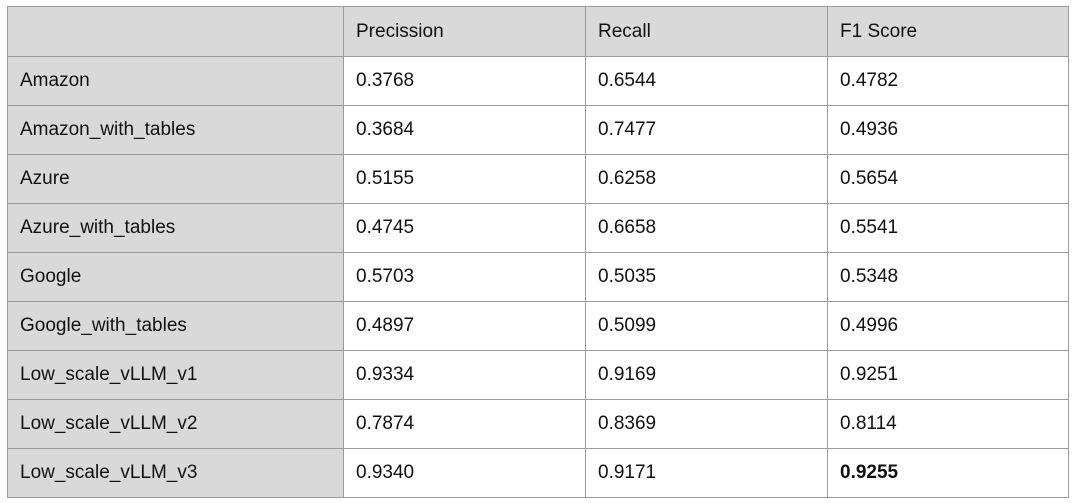  What do you see at coordinates (464, 326) in the screenshot?
I see `precision-cell: 0.4897` at bounding box center [464, 326].